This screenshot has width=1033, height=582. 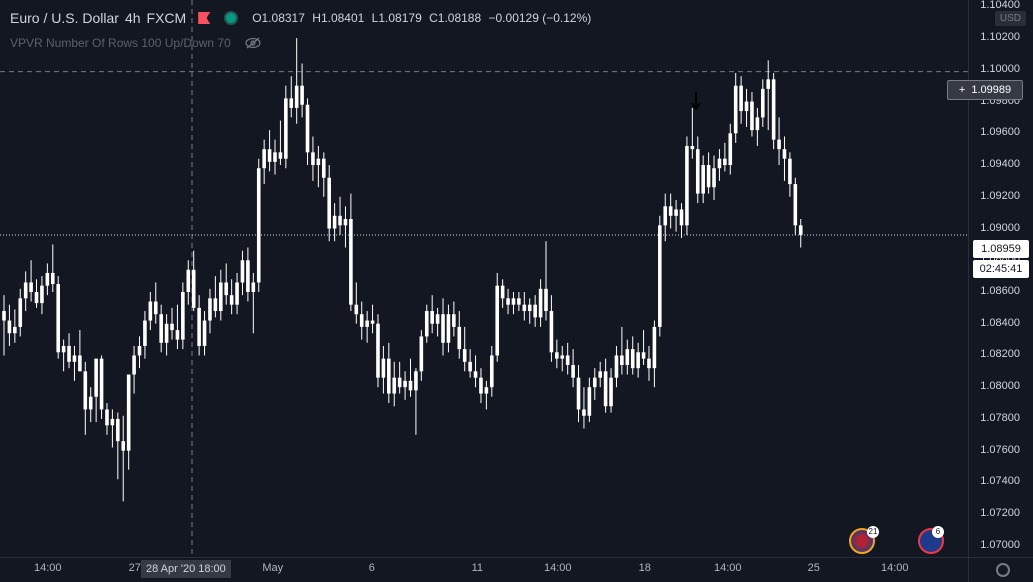 What do you see at coordinates (253, 43) in the screenshot?
I see `eye-hidden-icon` at bounding box center [253, 43].